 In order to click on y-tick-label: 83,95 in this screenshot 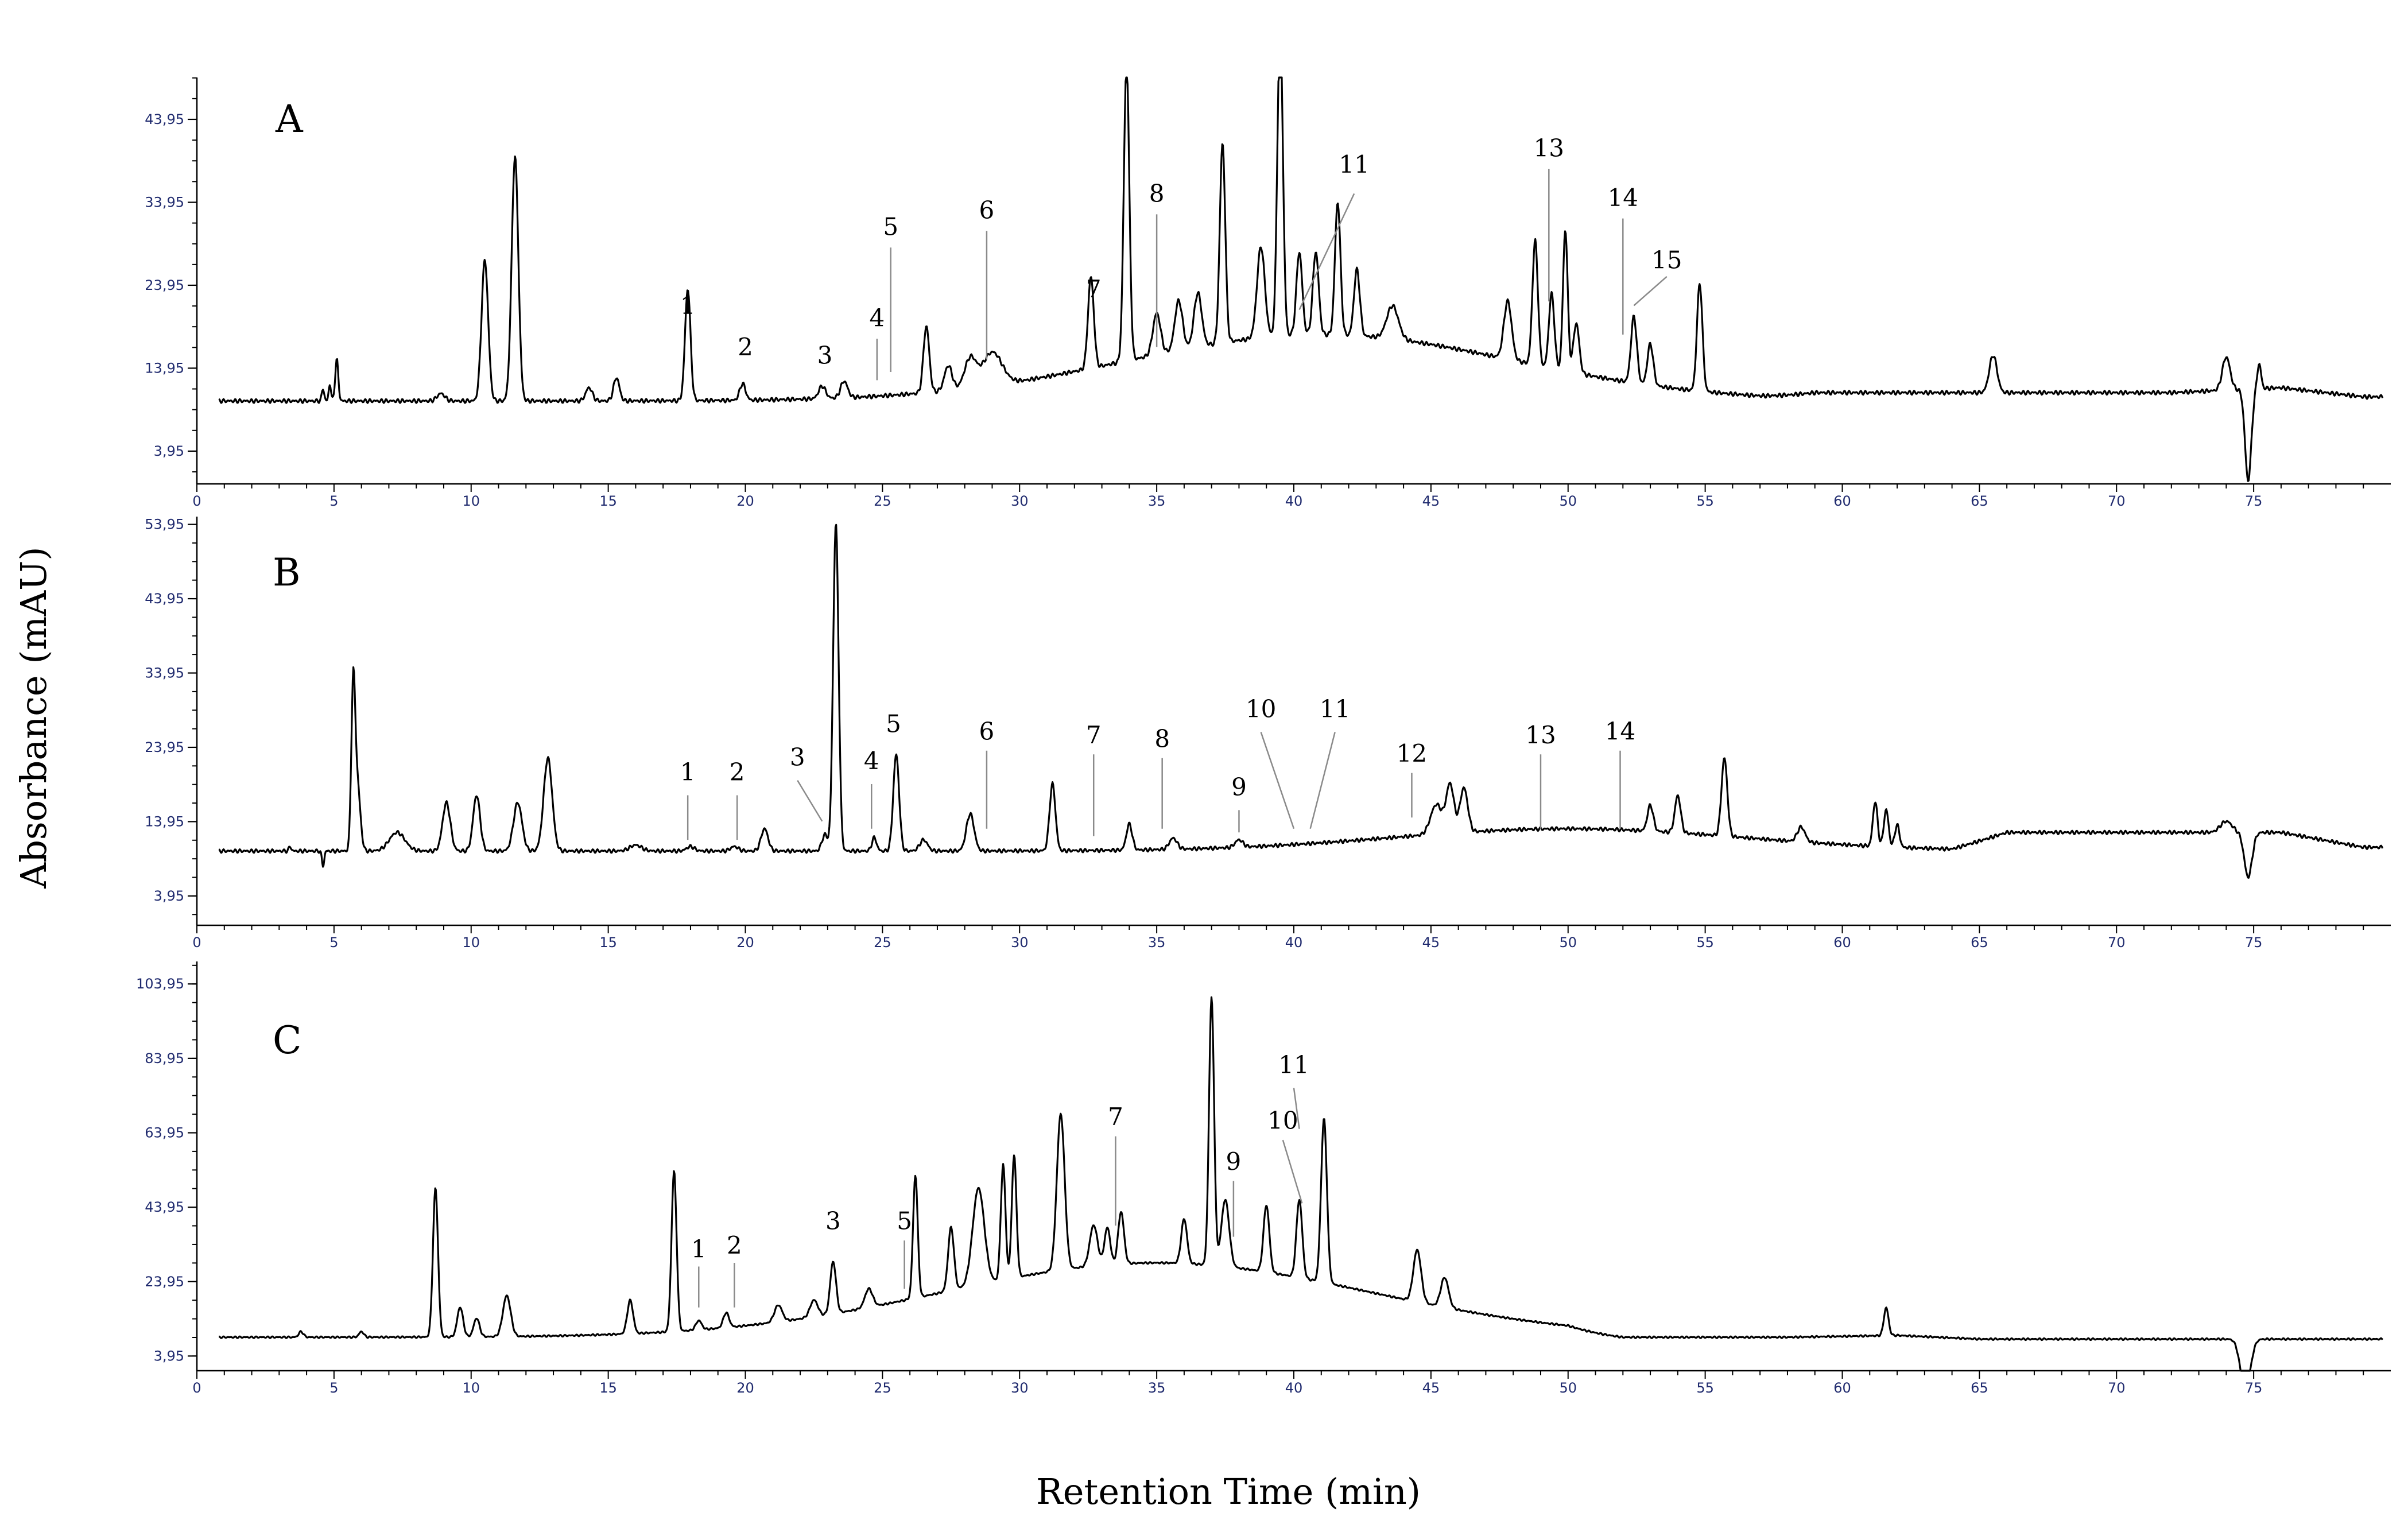, I will do `click(164, 1058)`.